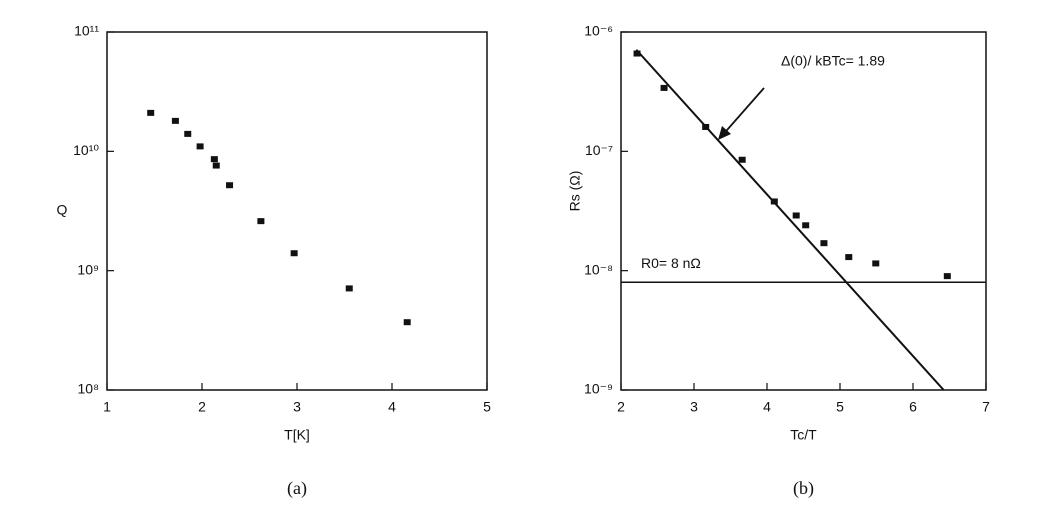  What do you see at coordinates (803, 488) in the screenshot?
I see `caption: (b)` at bounding box center [803, 488].